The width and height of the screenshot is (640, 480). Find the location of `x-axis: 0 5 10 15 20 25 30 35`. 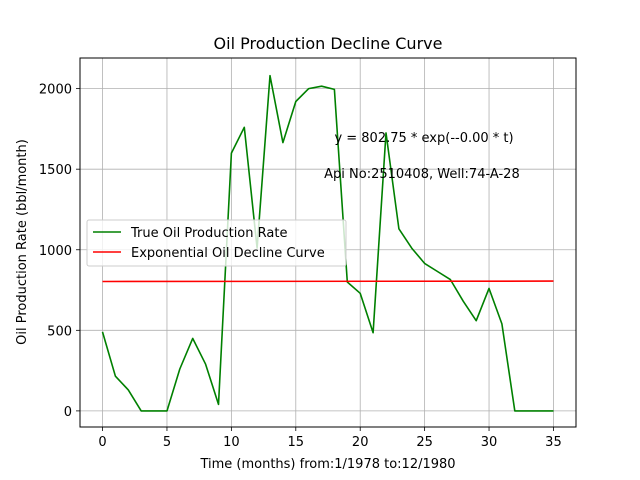

x-axis: 0 5 10 15 20 25 30 35 is located at coordinates (330, 438).